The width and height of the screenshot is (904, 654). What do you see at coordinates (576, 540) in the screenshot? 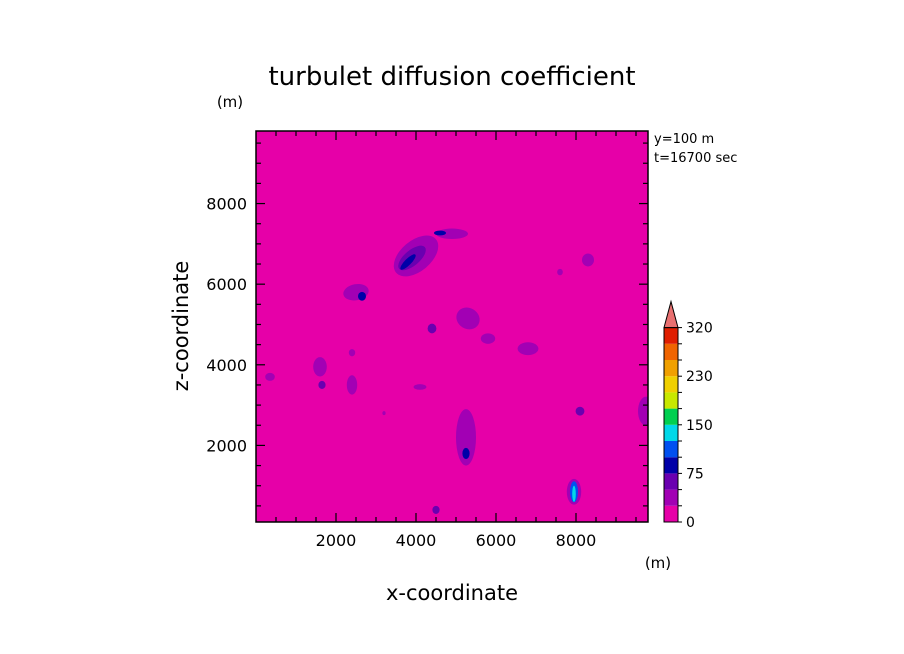
I see `x-tick-label: 8000` at bounding box center [576, 540].